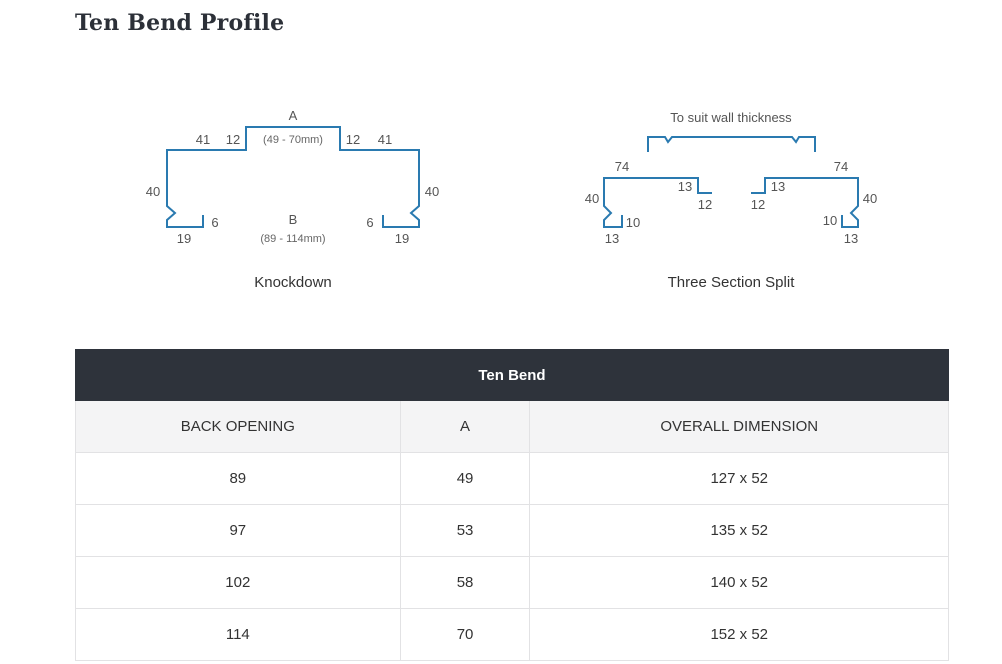 The width and height of the screenshot is (1002, 664). What do you see at coordinates (465, 530) in the screenshot?
I see `cell-a: 53` at bounding box center [465, 530].